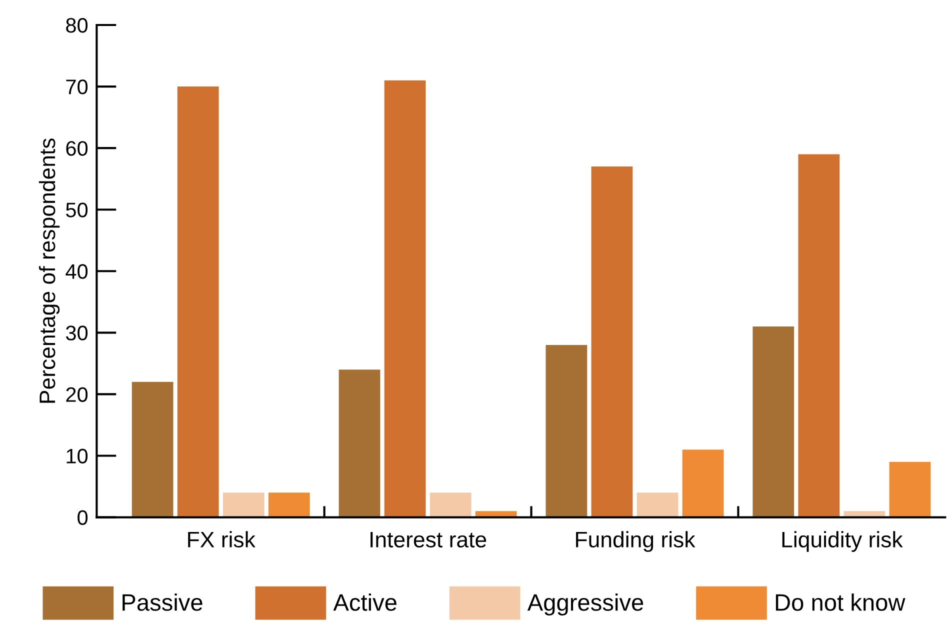 Image resolution: width=948 pixels, height=641 pixels. I want to click on y-tick-label: 80, so click(77, 25).